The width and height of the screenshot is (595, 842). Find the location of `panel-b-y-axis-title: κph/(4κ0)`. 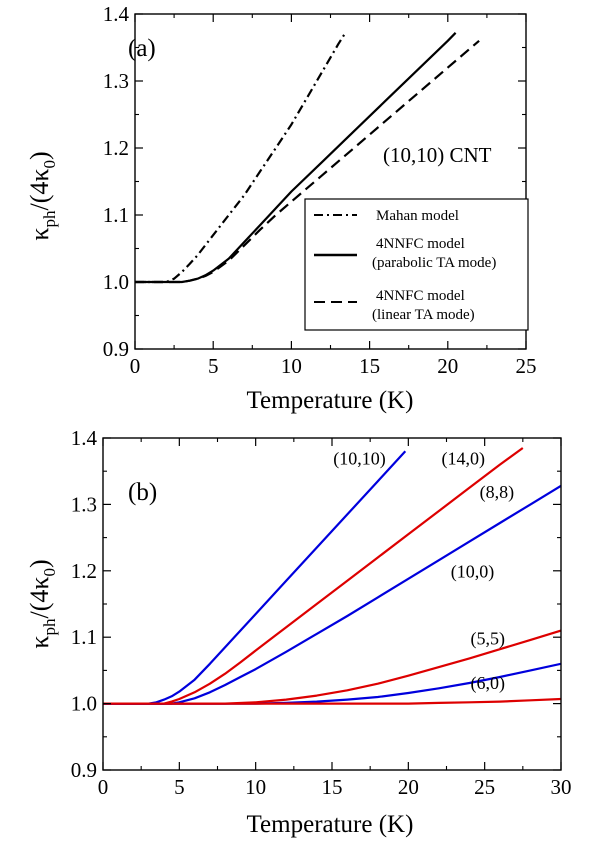

panel-b-y-axis-title: κph/(4κ0) is located at coordinates (42, 603).